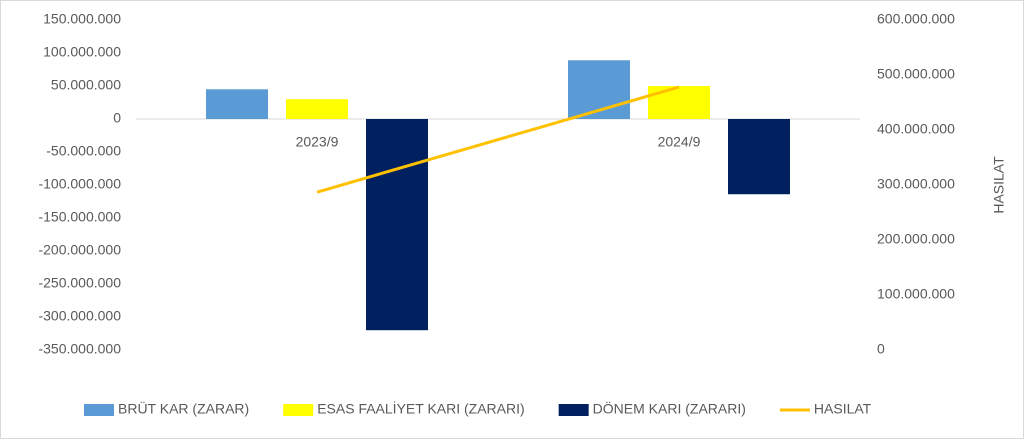 The width and height of the screenshot is (1024, 439). What do you see at coordinates (999, 185) in the screenshot?
I see `y2-axis-label: HASILAT` at bounding box center [999, 185].